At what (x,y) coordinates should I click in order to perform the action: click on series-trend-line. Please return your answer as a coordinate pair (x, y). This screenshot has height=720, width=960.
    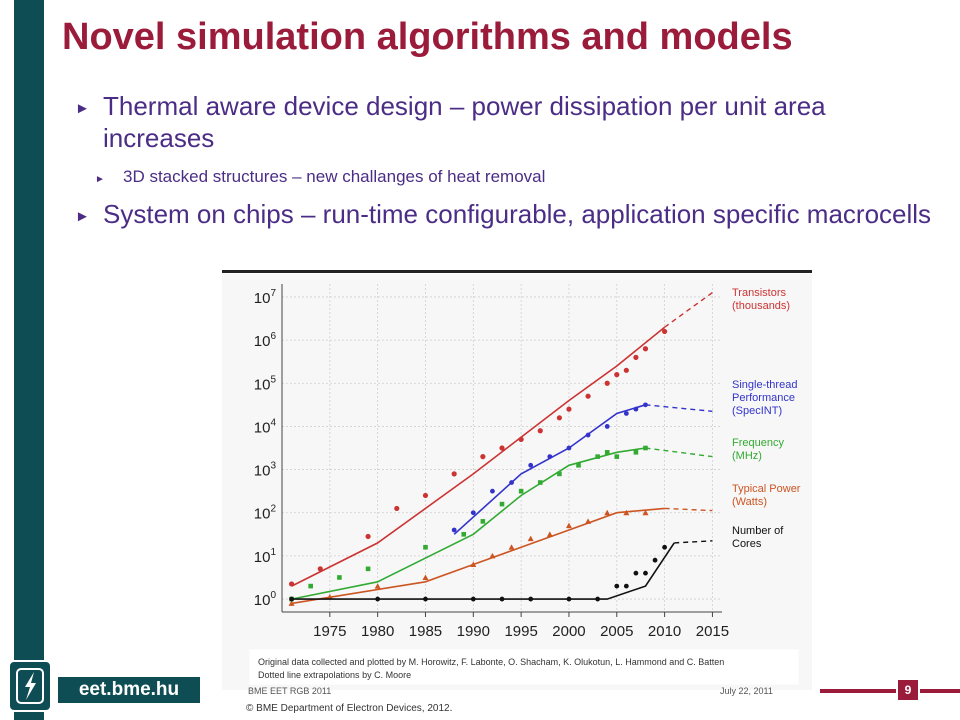
    Looking at the image, I should click on (468, 523).